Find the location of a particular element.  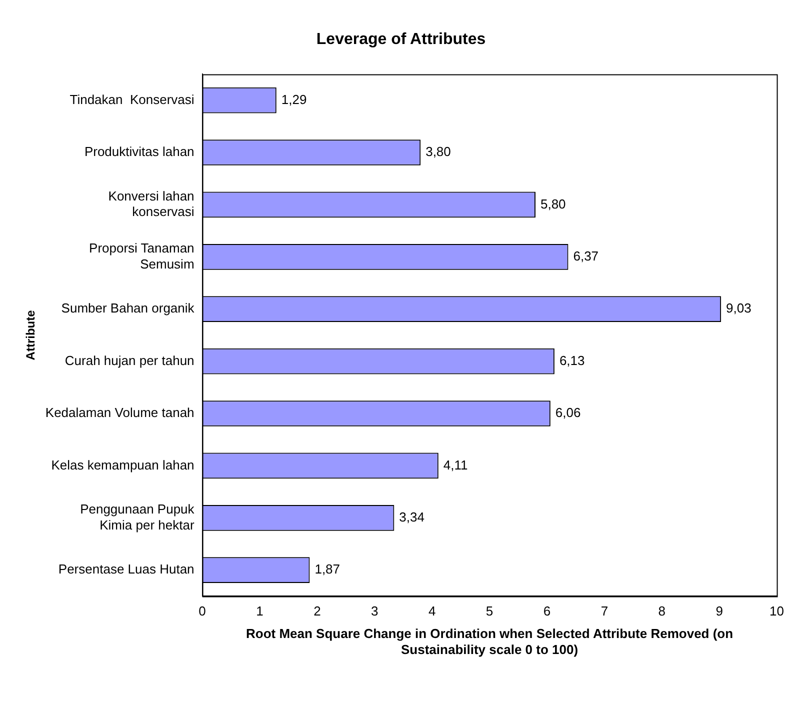

x-tick-label: 1 is located at coordinates (260, 611).